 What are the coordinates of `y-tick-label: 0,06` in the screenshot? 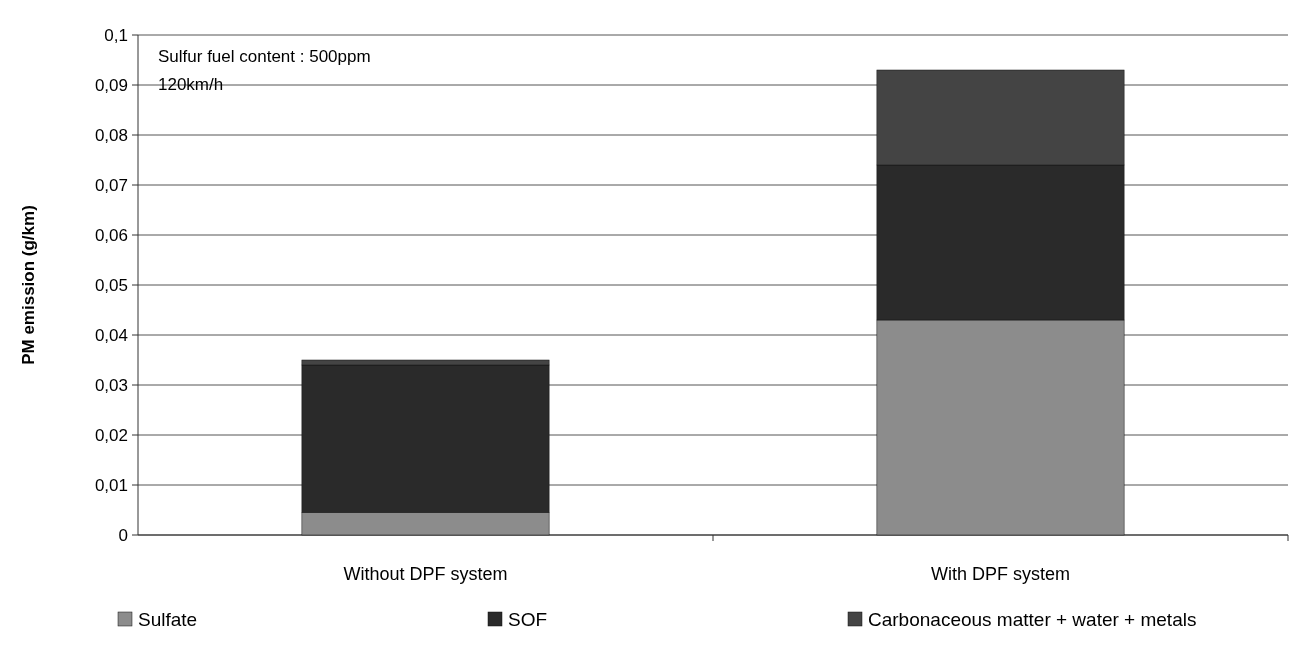 It's located at (111, 235).